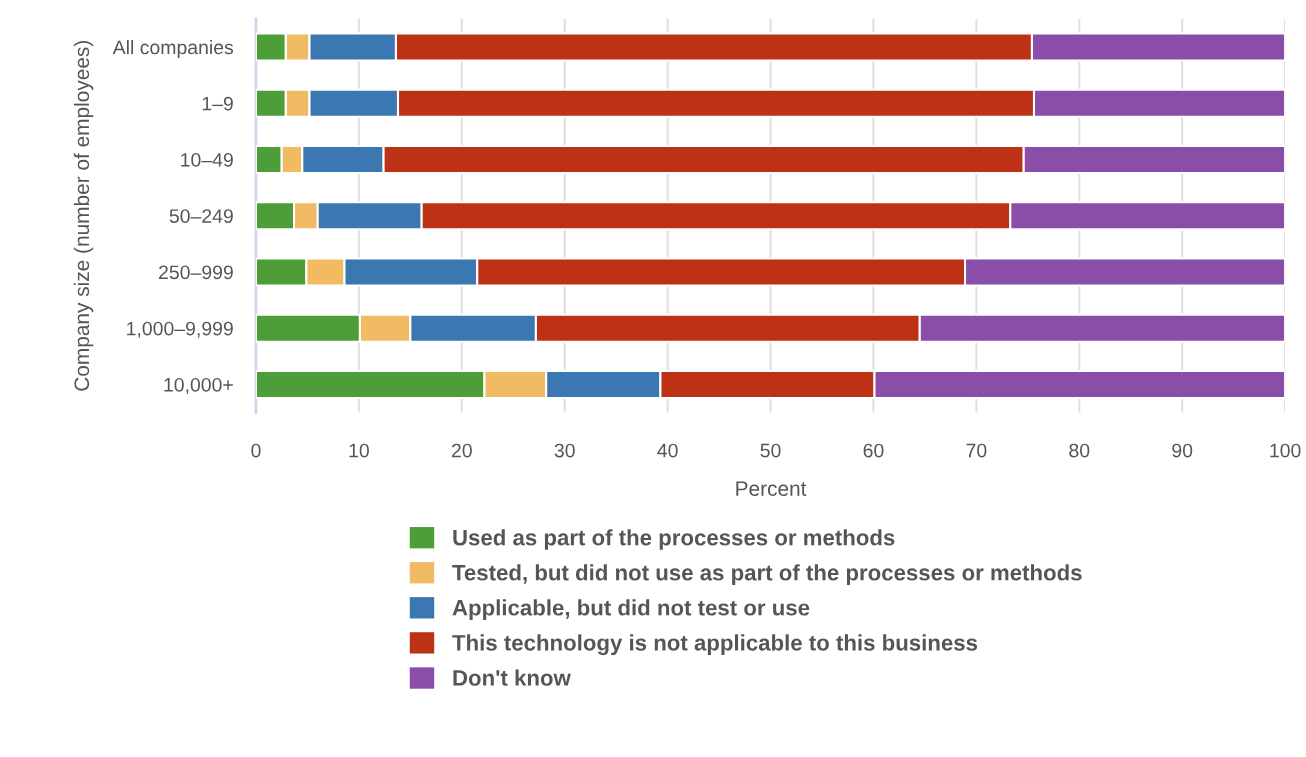  I want to click on x-tick-label: 10, so click(359, 450).